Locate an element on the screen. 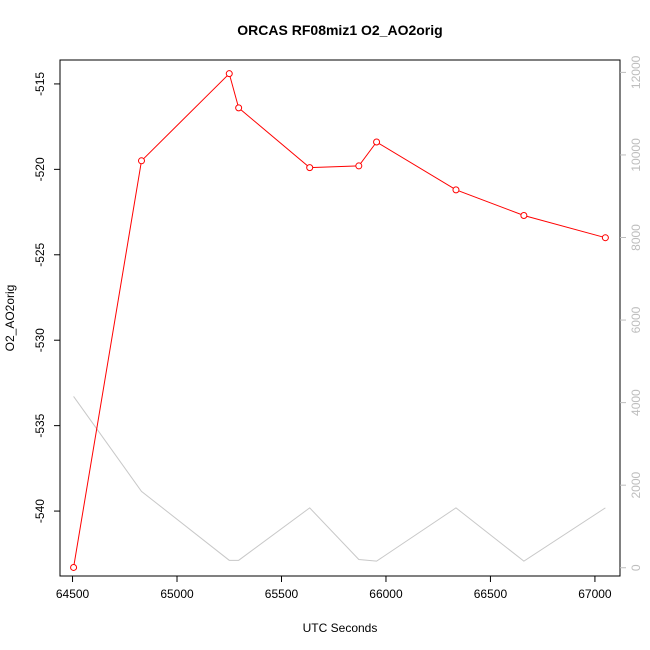 This screenshot has height=650, width=650. y-right-tick-label-5: 10000 is located at coordinates (636, 155).